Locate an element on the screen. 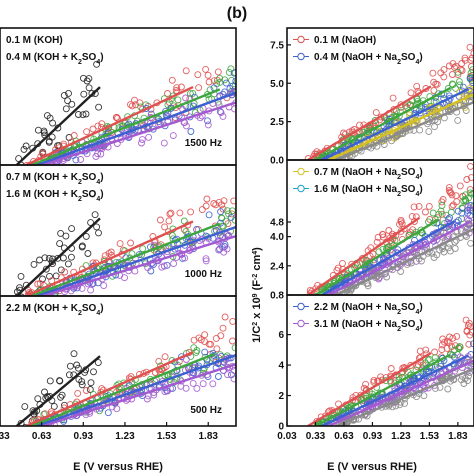 This screenshot has width=474, height=474. y-tick-label: 2.5 is located at coordinates (277, 122).